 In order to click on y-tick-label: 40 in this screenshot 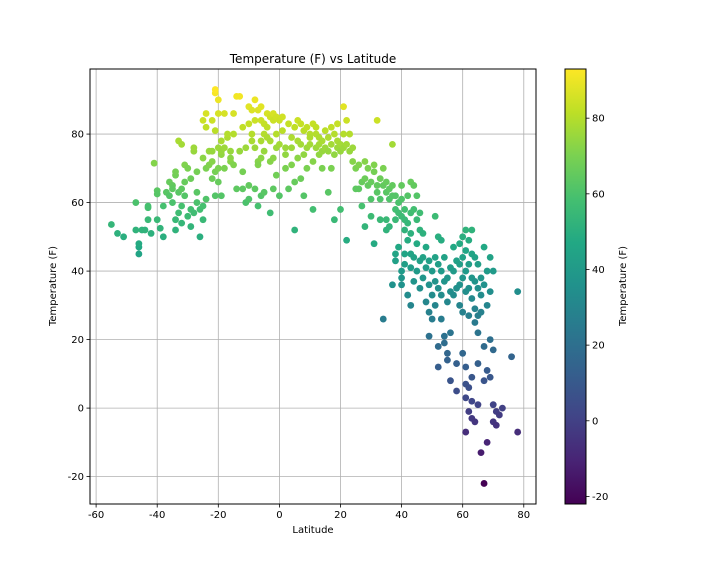, I will do `click(77, 272)`.